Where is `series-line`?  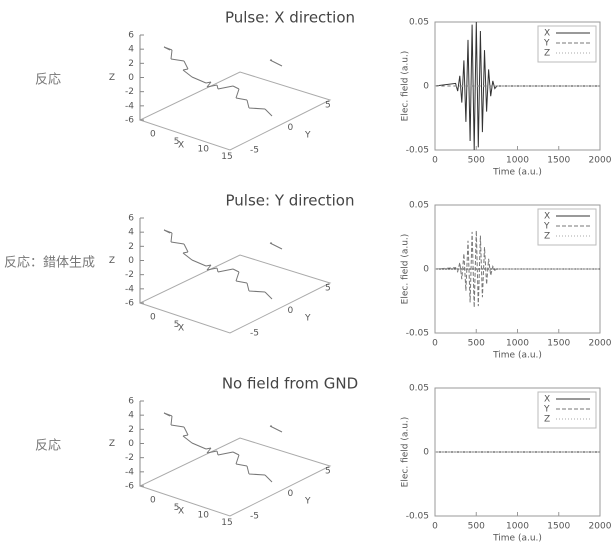
series-line is located at coordinates (517, 86).